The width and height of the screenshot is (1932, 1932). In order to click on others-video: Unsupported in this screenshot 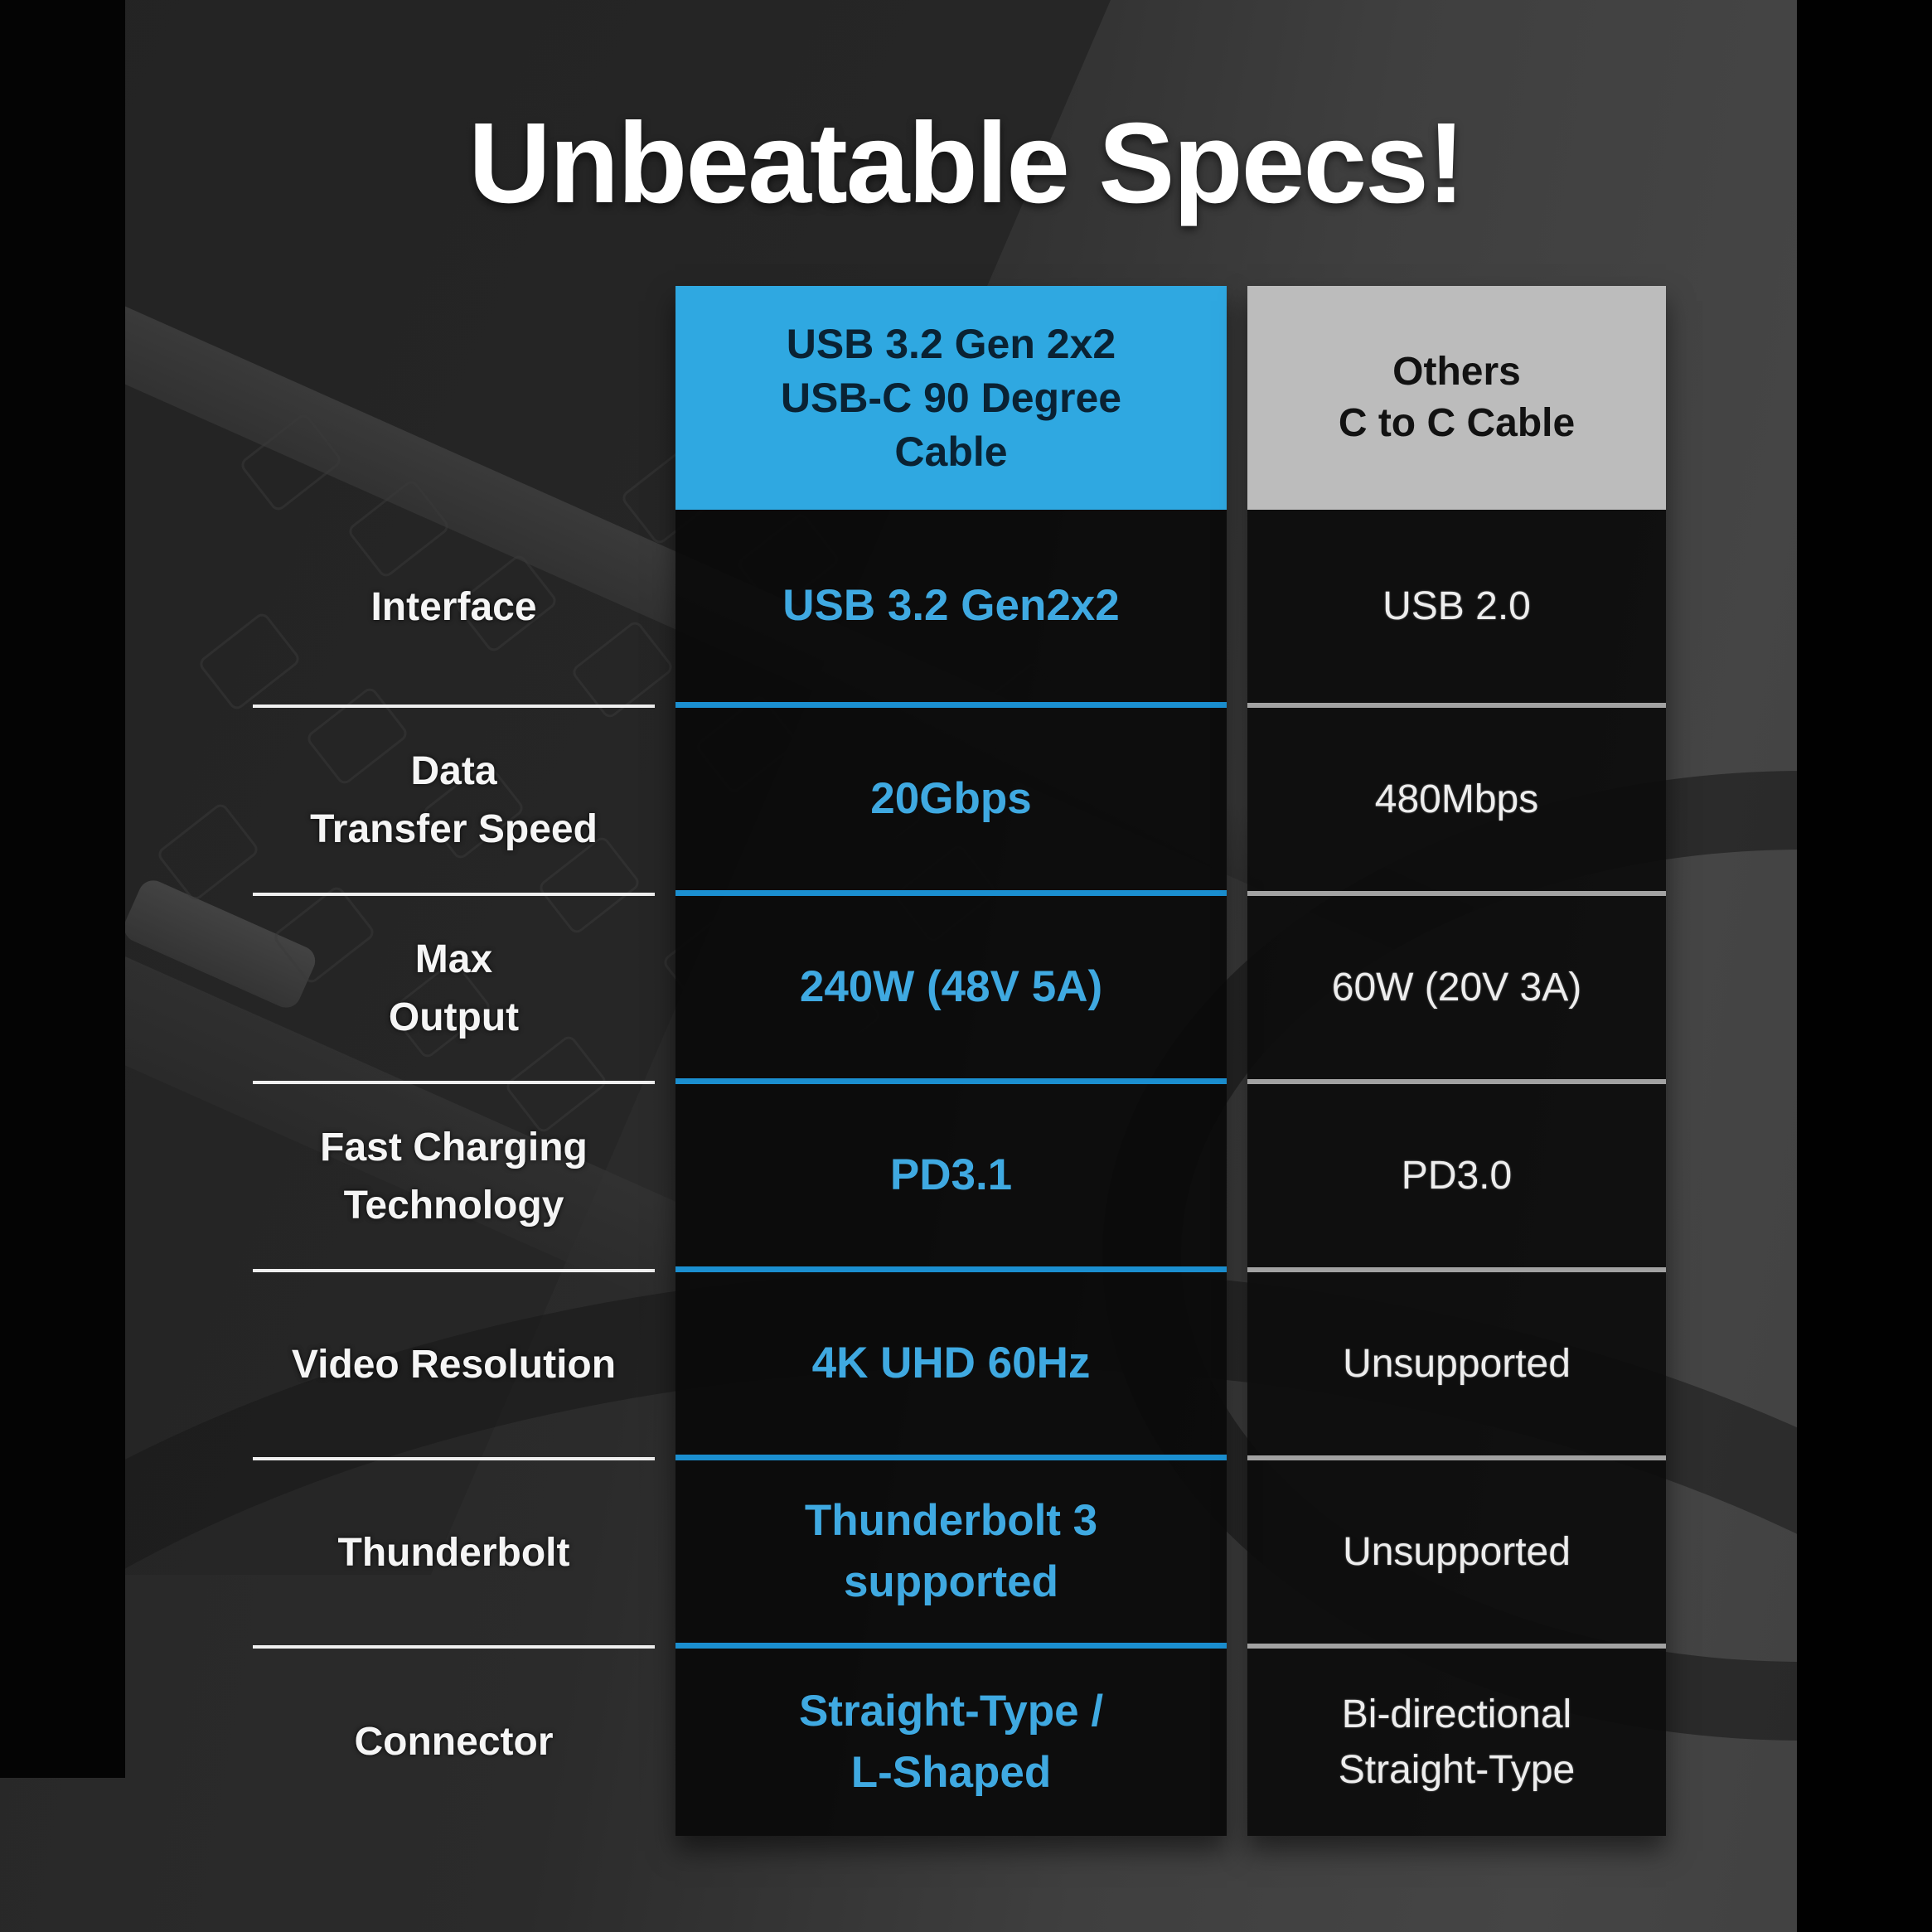, I will do `click(1456, 1366)`.